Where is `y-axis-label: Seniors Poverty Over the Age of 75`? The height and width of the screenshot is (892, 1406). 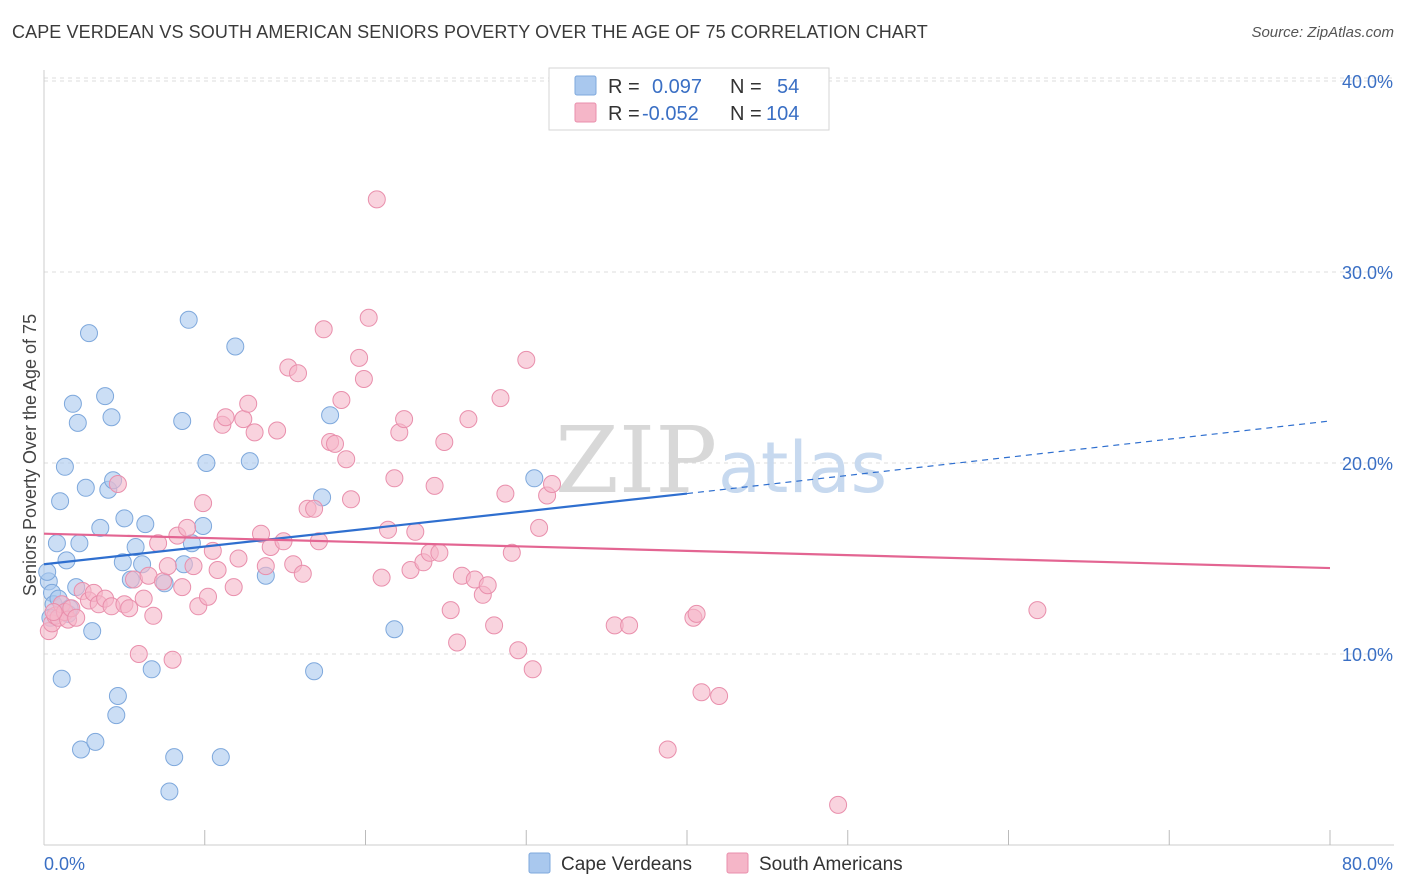
y-axis-label: Seniors Poverty Over the Age of 75 is located at coordinates (30, 455).